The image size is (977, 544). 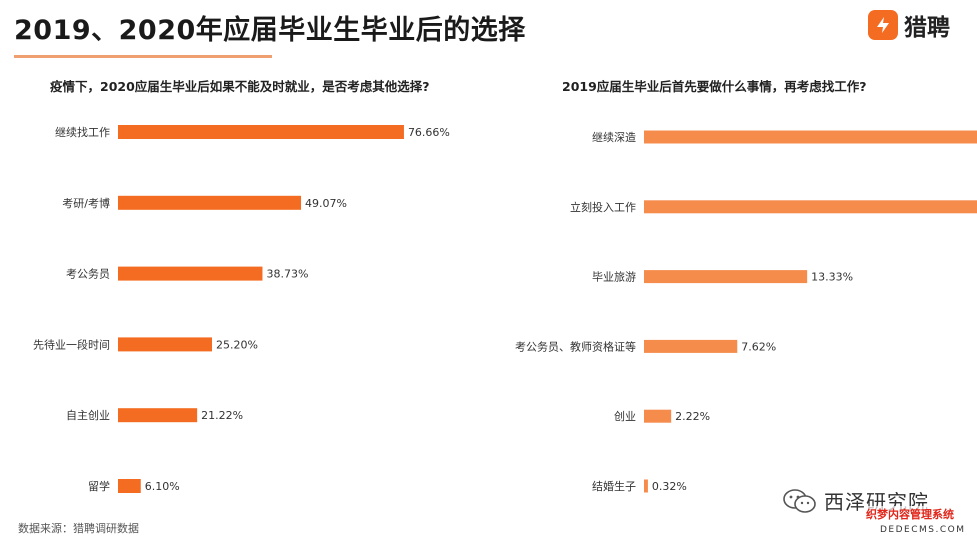 I want to click on left-chart-title: 疫情下，2020应届生毕业后如果不能及时就业，是否考虑其他选择?, so click(x=240, y=86).